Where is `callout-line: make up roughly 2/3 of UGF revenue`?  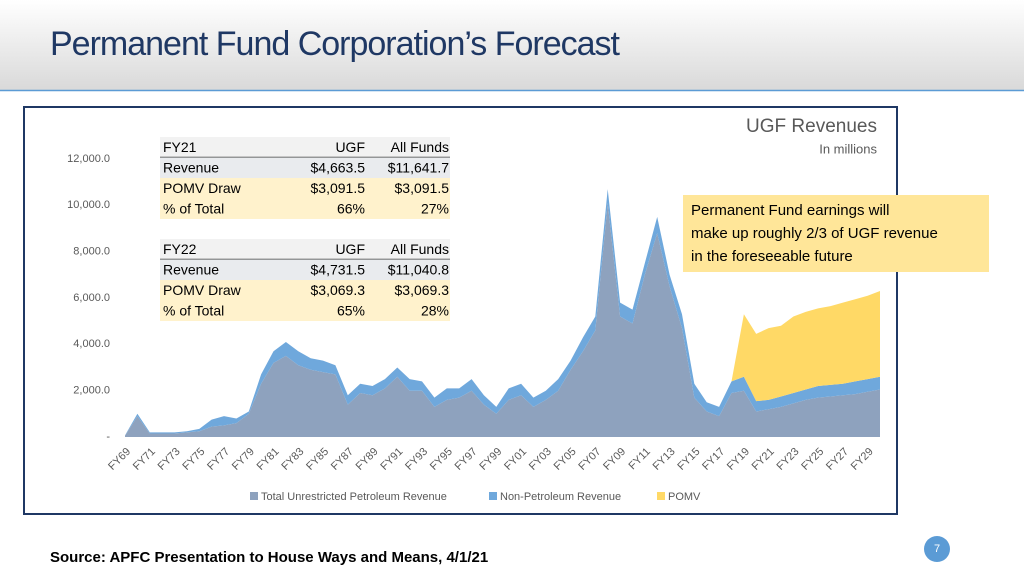
callout-line: make up roughly 2/3 of UGF revenue is located at coordinates (814, 233).